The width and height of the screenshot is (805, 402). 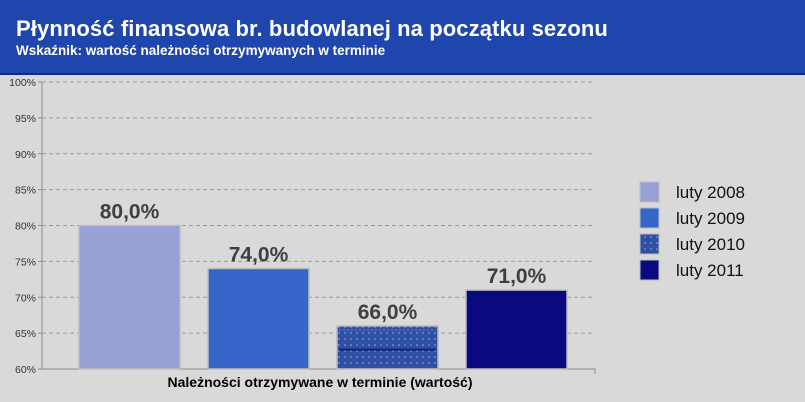 What do you see at coordinates (22, 83) in the screenshot?
I see `y-tick-label: 100%` at bounding box center [22, 83].